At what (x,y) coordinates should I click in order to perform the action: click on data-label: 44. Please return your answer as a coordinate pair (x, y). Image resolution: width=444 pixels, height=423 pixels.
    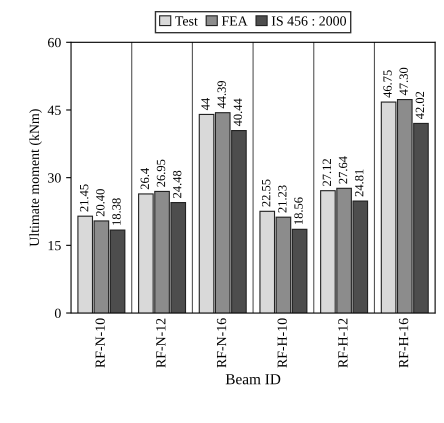
    Looking at the image, I should click on (205, 104).